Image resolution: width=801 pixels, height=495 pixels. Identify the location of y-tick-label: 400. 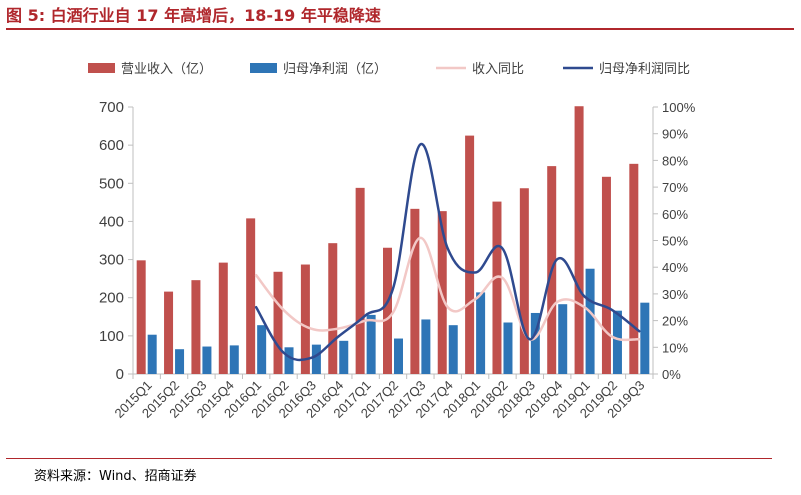
(111, 221).